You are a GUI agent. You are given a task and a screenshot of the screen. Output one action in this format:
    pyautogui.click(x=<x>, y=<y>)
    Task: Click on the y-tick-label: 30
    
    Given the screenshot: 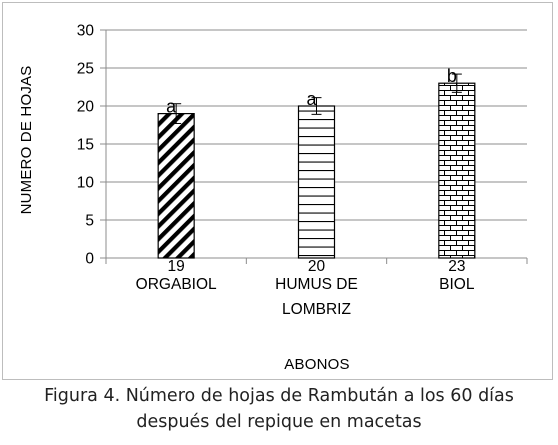 What is the action you would take?
    pyautogui.click(x=86, y=31)
    